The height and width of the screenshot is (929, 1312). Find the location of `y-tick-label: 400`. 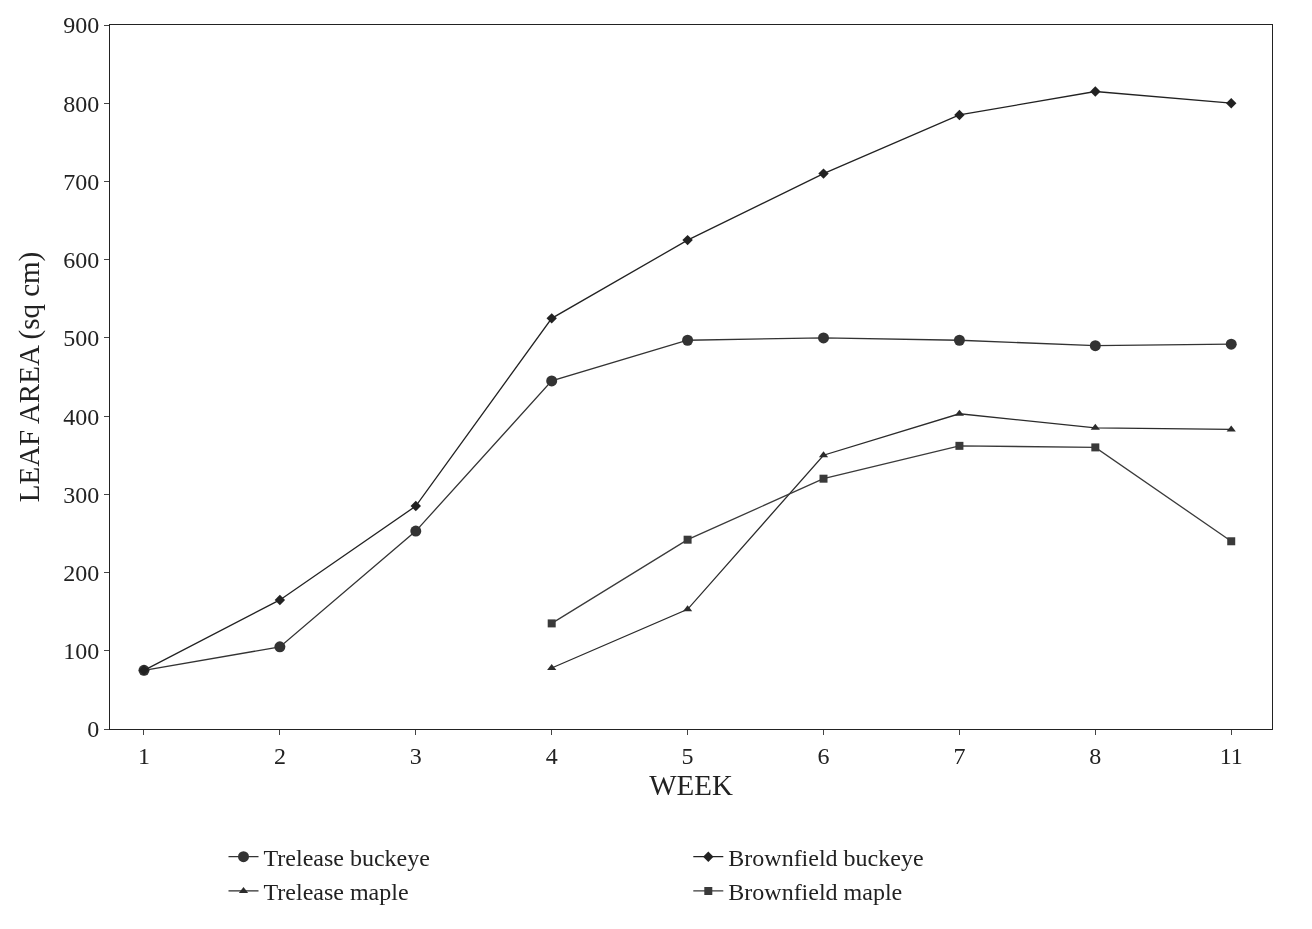

y-tick-label: 400 is located at coordinates (81, 416).